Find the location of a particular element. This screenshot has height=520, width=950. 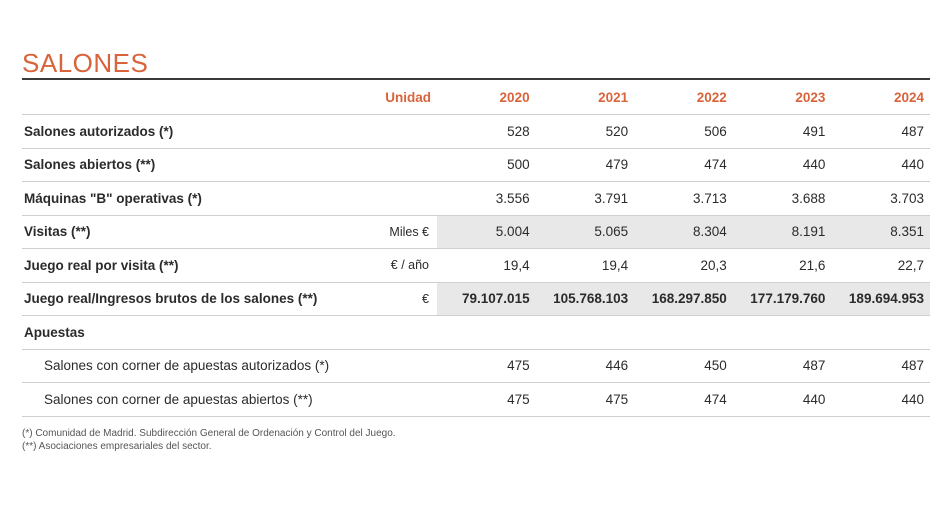

table-cell: 528 is located at coordinates (486, 131).